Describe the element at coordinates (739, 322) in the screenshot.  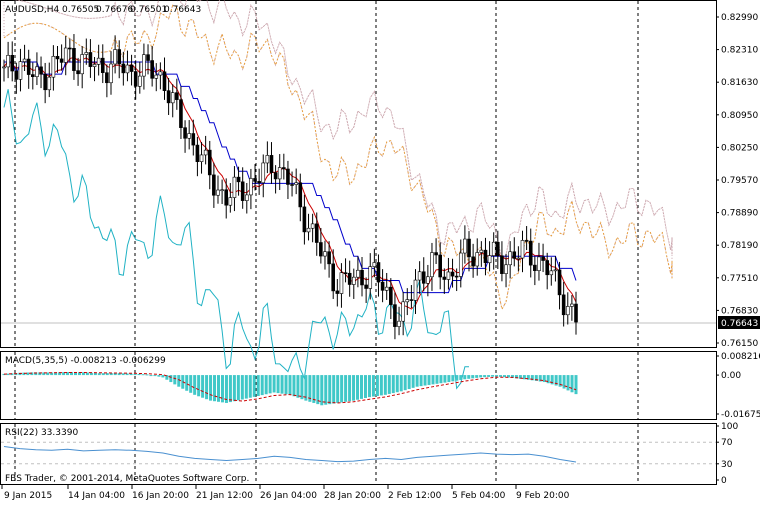
I see `current-price-box` at that location.